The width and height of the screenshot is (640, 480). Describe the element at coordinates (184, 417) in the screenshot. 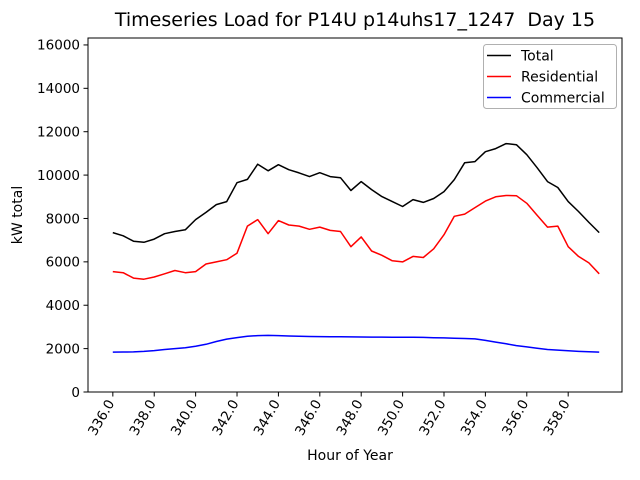

I see `x-tick-label: 340.0` at that location.